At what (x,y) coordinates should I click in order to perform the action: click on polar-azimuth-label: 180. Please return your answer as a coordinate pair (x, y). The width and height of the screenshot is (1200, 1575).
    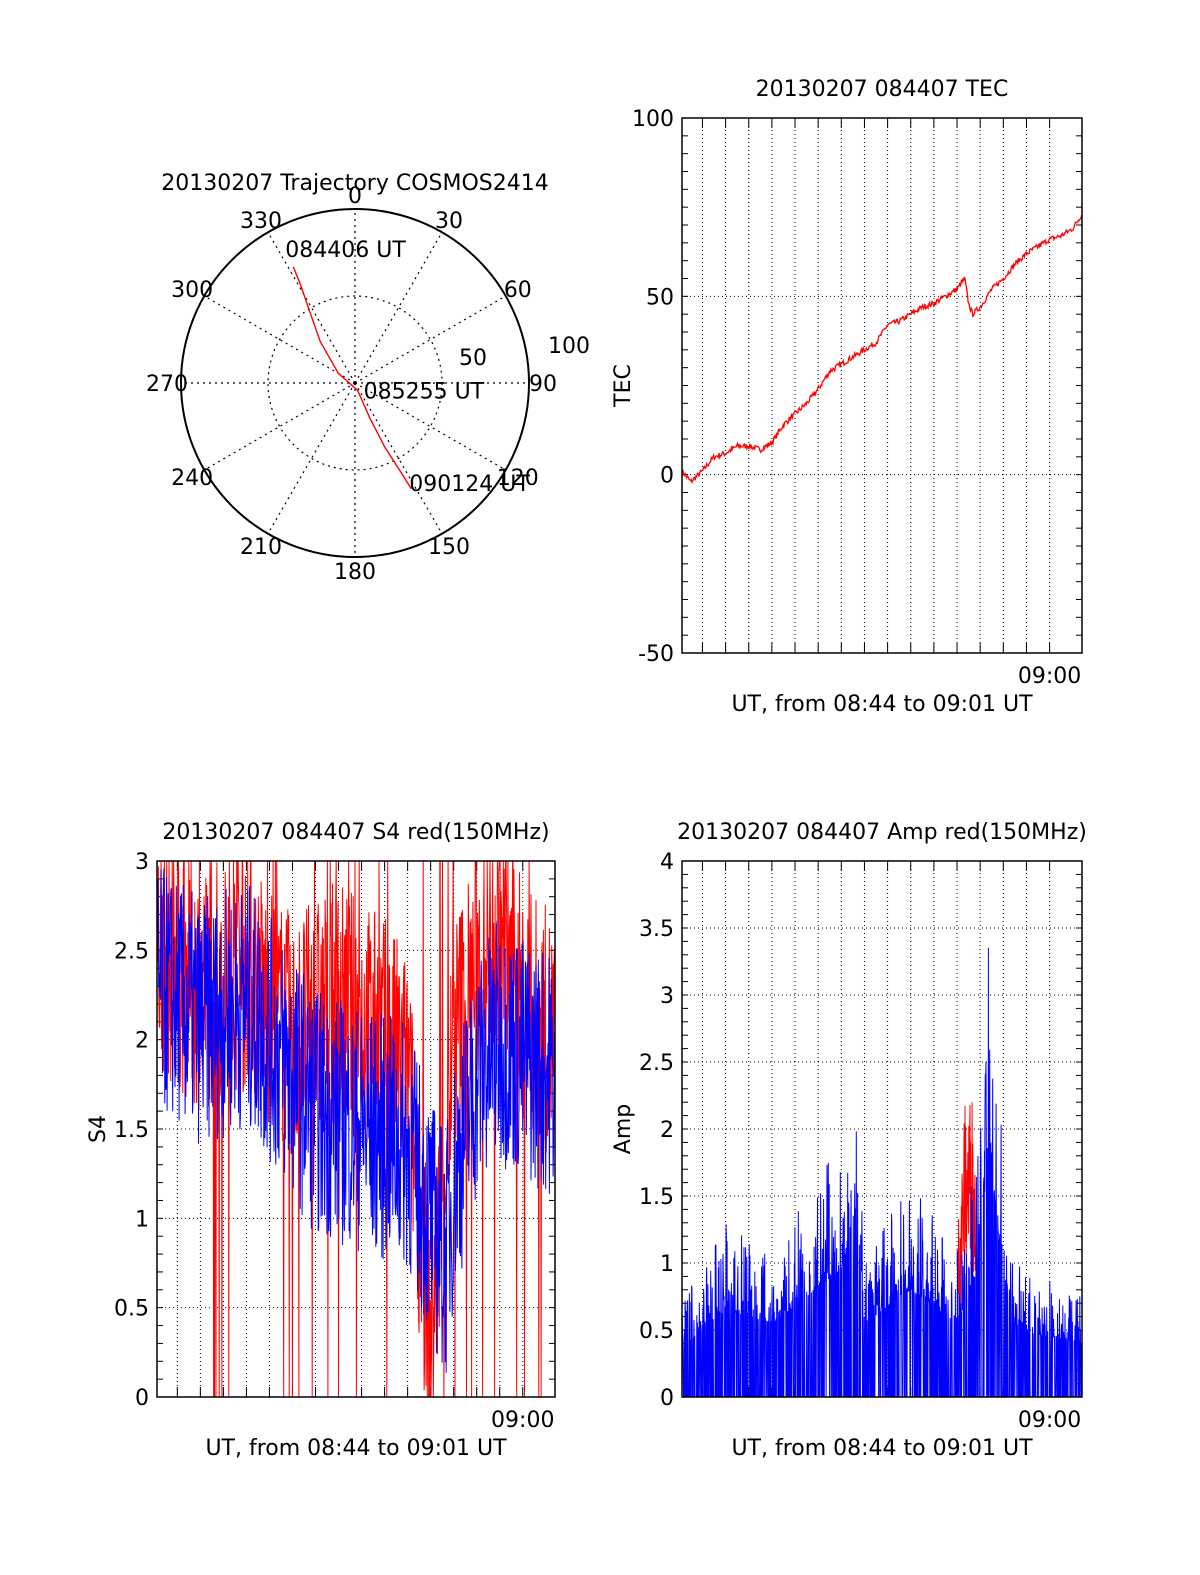
    Looking at the image, I should click on (355, 572).